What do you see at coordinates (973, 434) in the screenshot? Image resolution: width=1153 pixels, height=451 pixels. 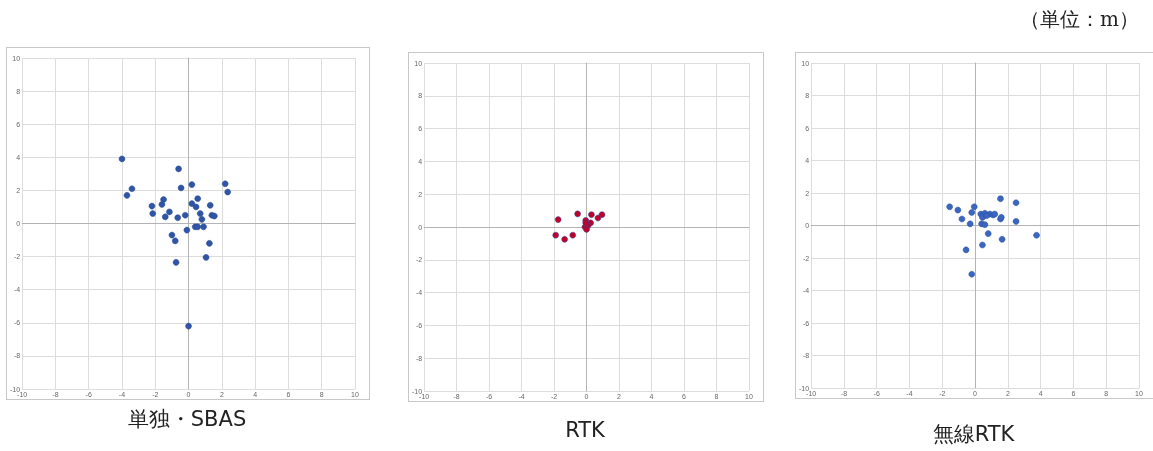 I see `text: 無線RTK` at bounding box center [973, 434].